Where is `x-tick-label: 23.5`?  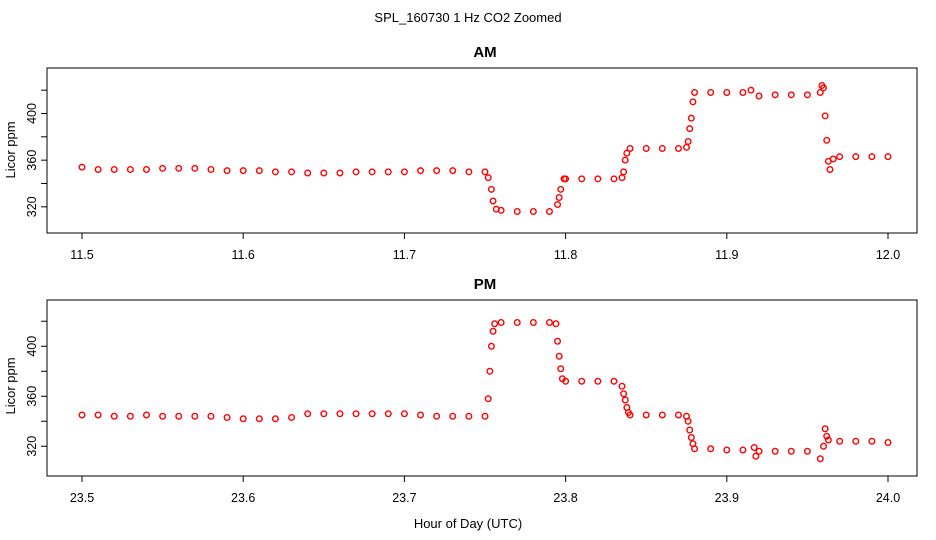 x-tick-label: 23.5 is located at coordinates (82, 498).